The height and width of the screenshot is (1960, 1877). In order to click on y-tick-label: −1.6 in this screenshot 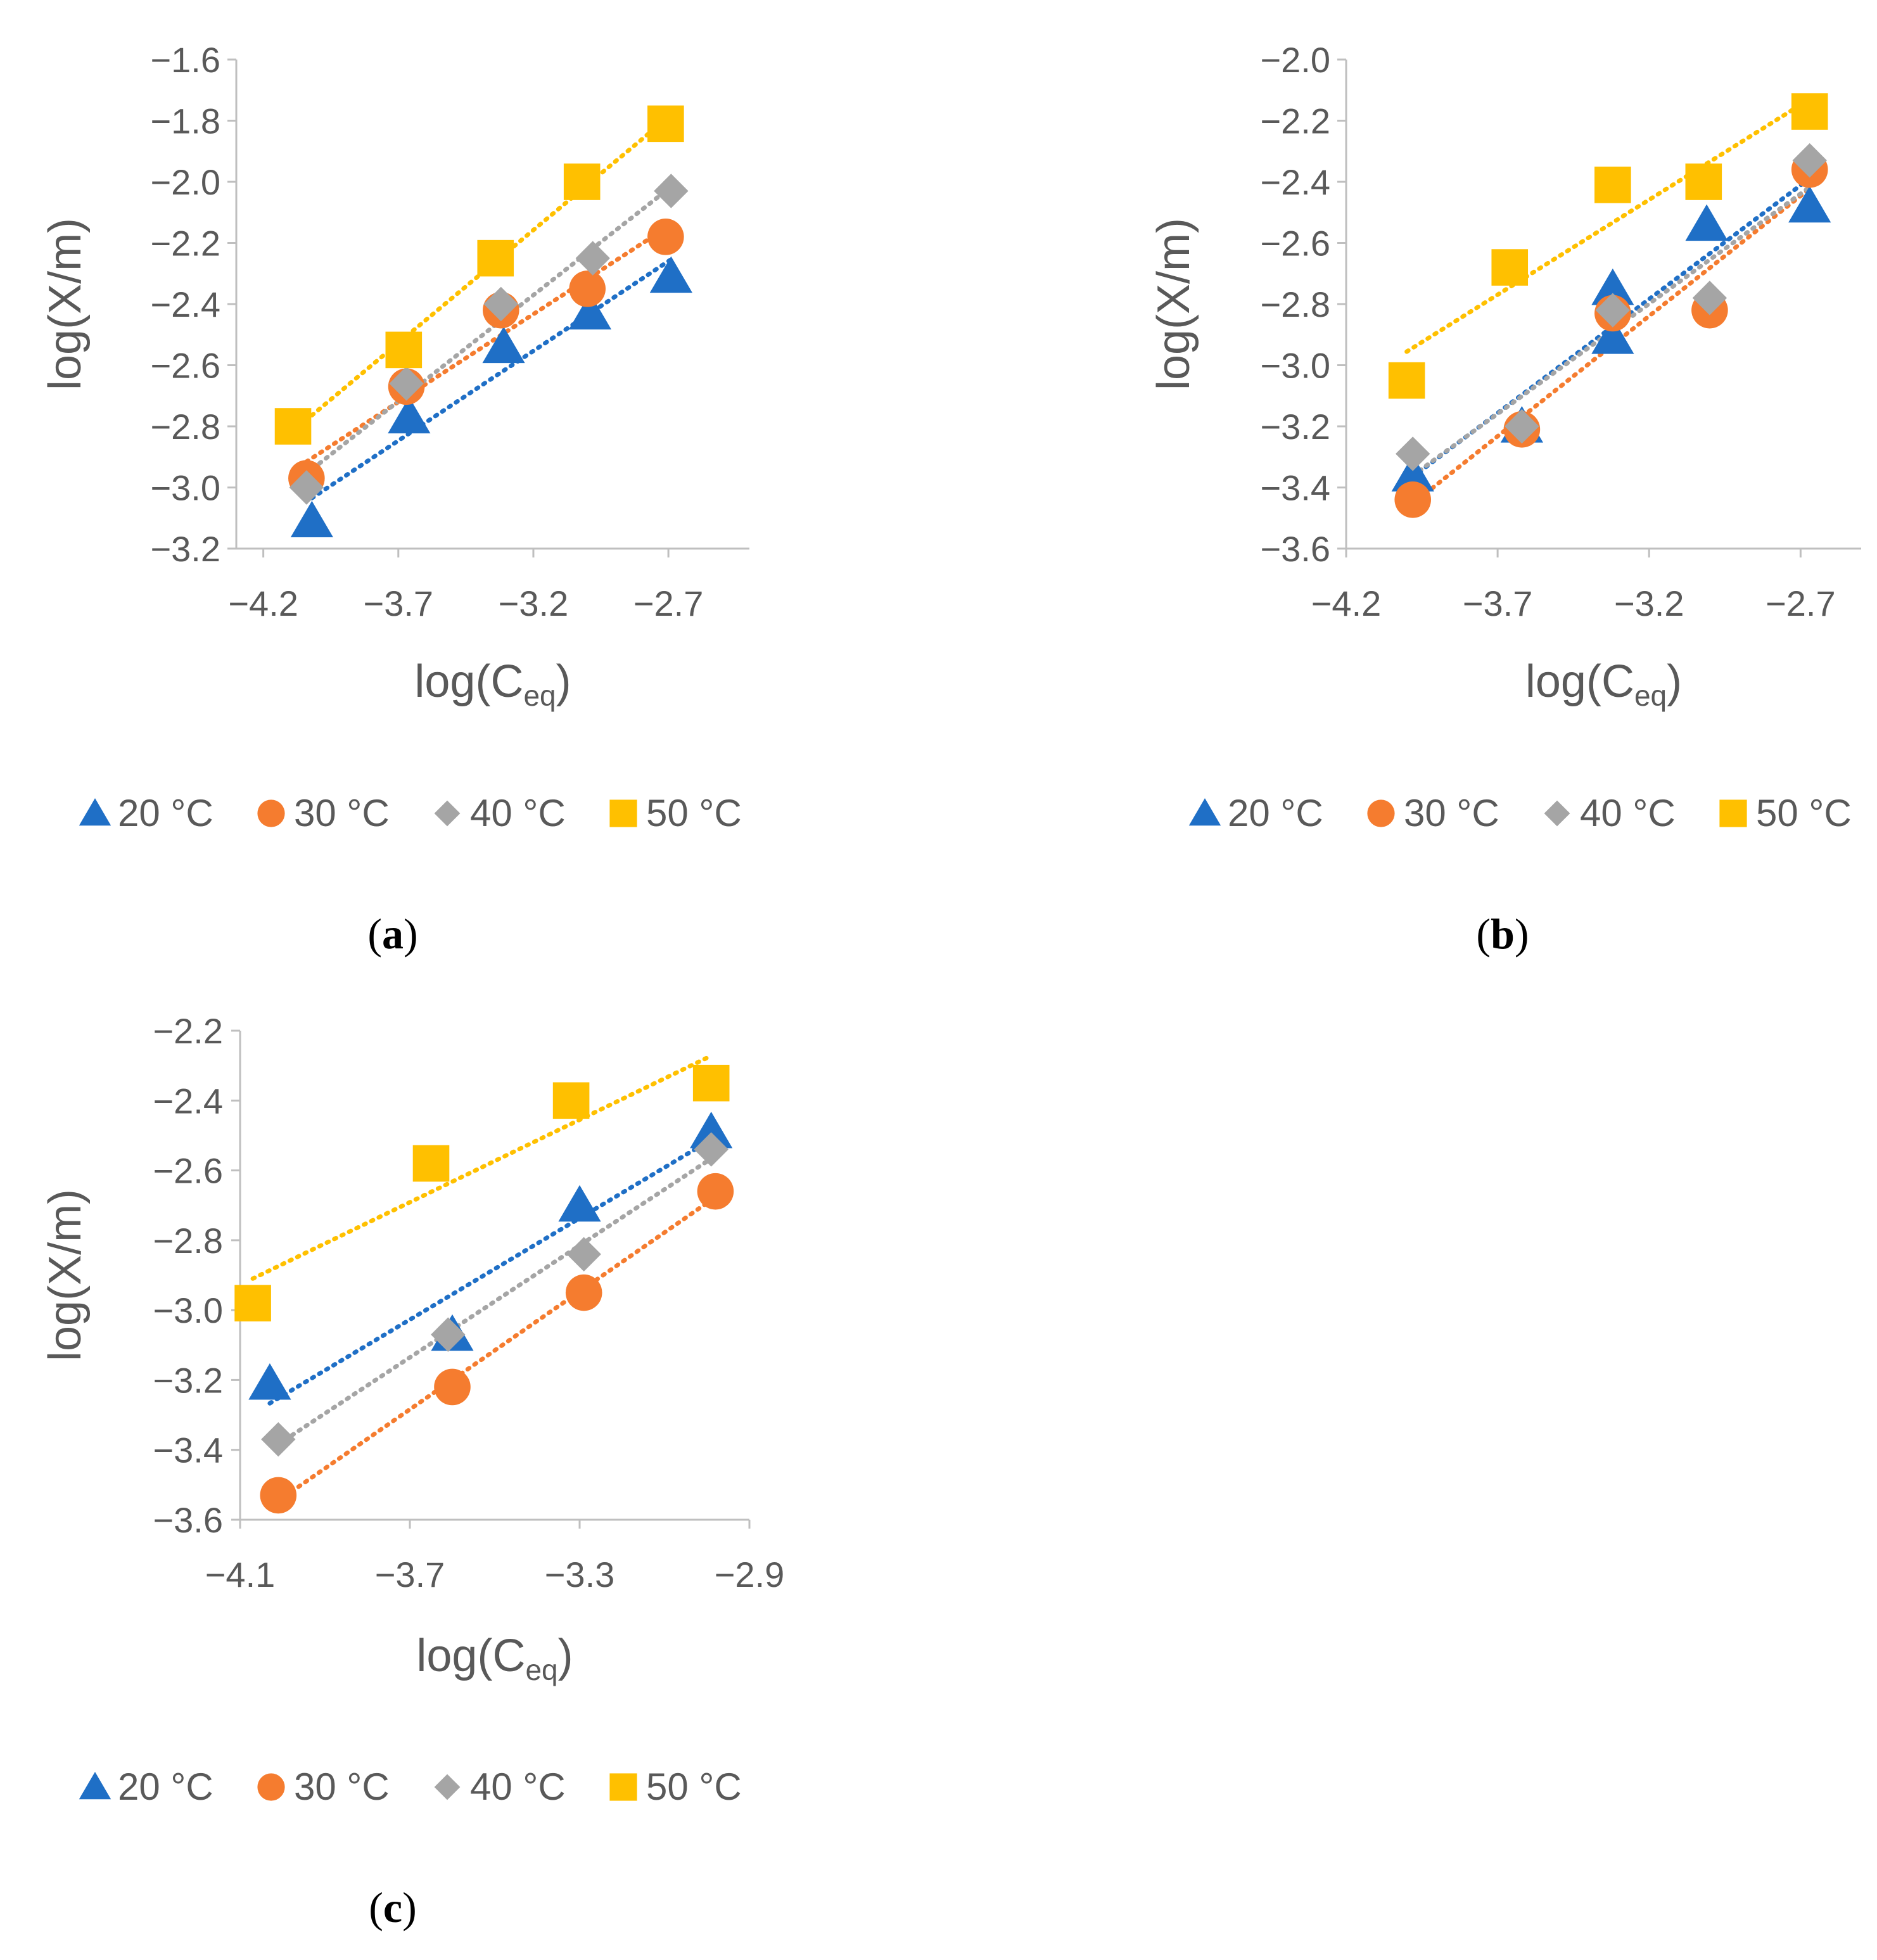, I will do `click(185, 60)`.